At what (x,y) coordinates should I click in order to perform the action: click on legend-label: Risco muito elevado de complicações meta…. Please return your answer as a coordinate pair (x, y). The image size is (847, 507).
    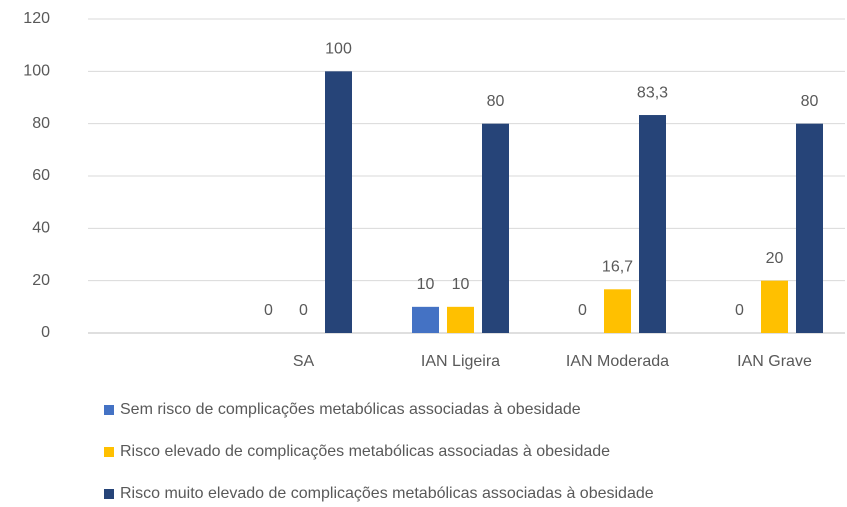
    Looking at the image, I should click on (387, 493).